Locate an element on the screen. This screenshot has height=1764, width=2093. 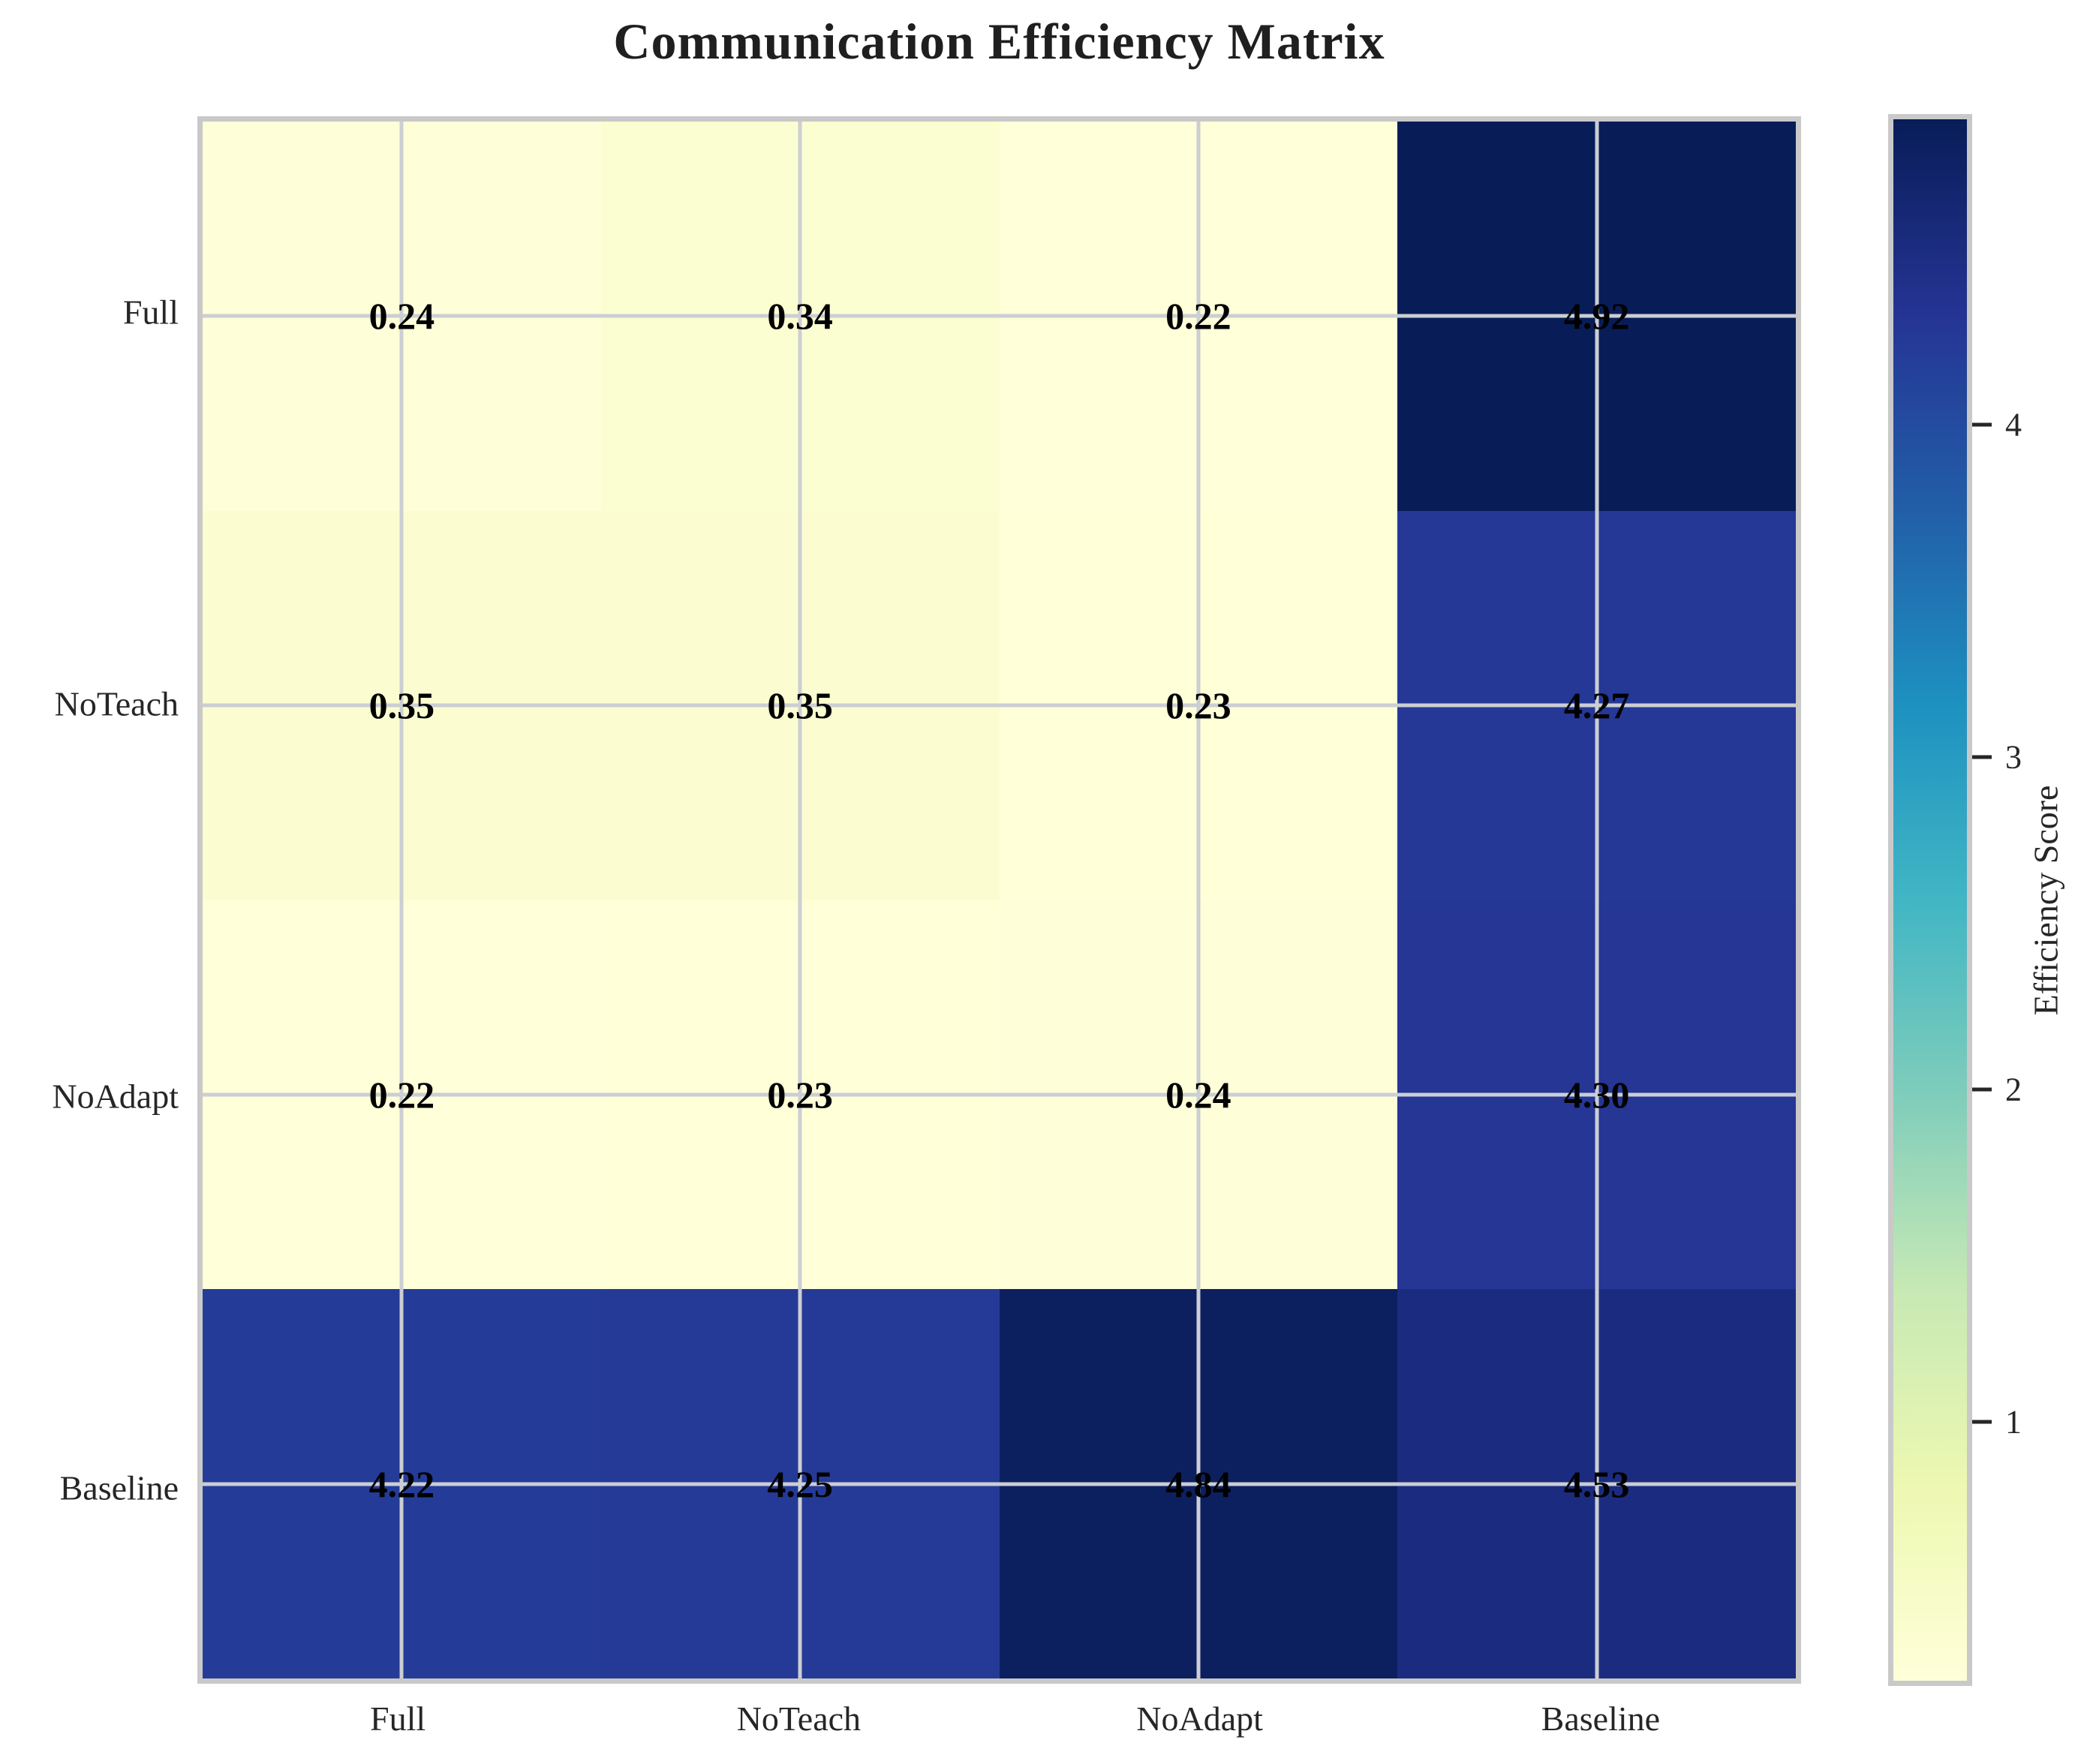
colorbar-gradient is located at coordinates (1930, 900).